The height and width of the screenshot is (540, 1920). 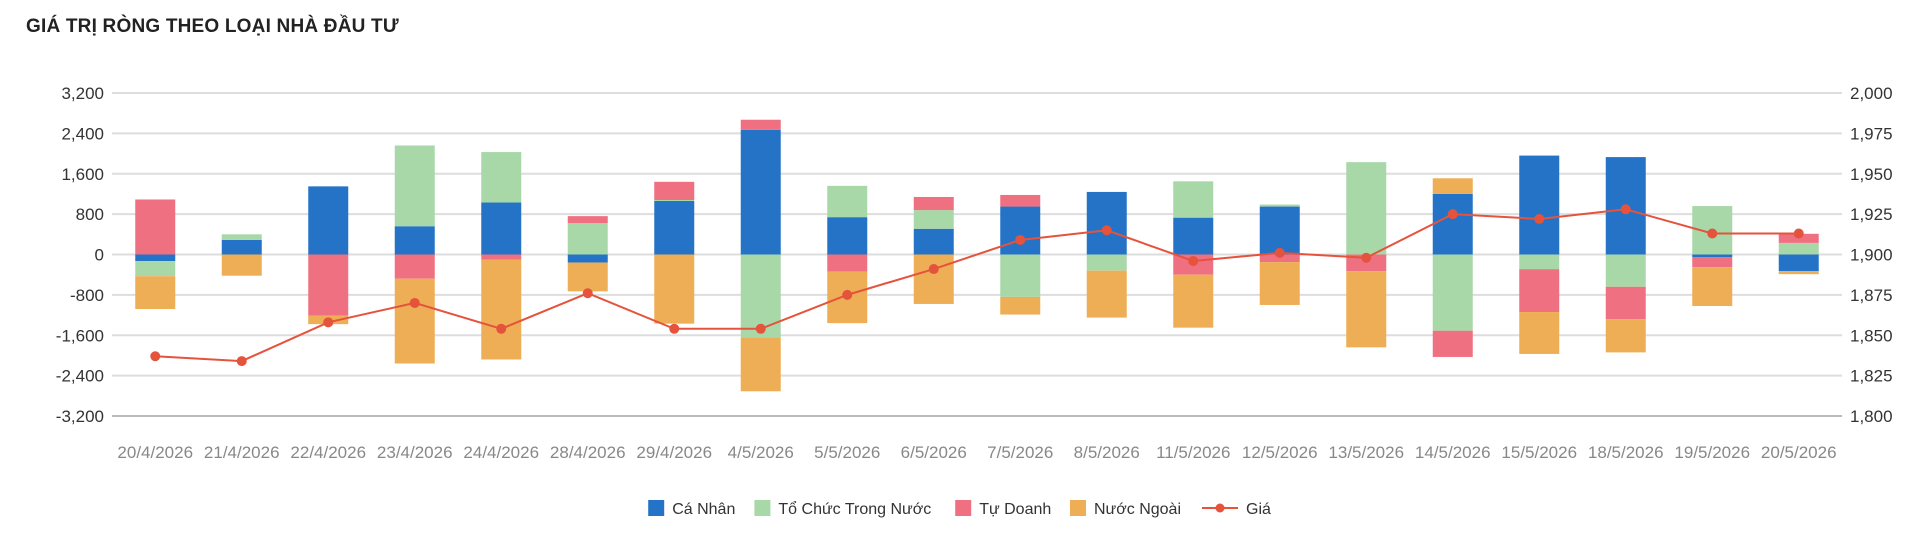 What do you see at coordinates (1539, 452) in the screenshot?
I see `x-tick-label: 15/5/2026` at bounding box center [1539, 452].